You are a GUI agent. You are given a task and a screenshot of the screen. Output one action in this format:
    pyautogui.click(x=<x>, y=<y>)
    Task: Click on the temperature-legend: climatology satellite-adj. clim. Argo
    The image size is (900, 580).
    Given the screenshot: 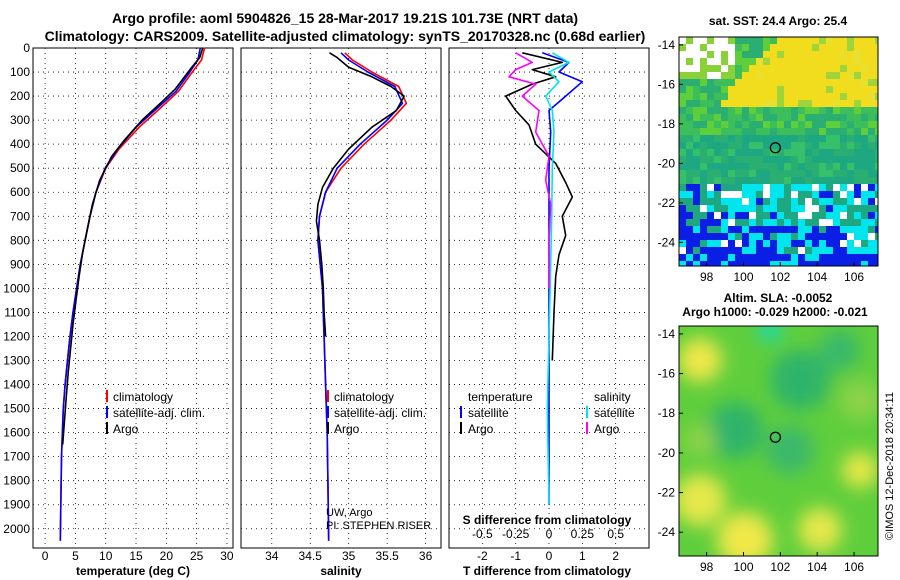 What is the action you would take?
    pyautogui.click(x=155, y=413)
    